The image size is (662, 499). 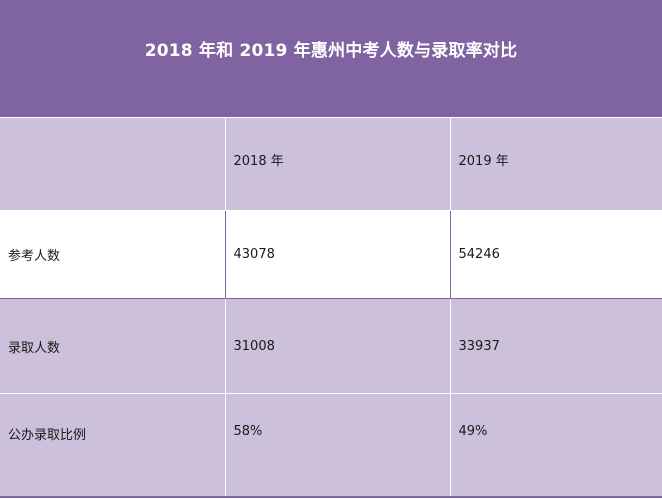 What do you see at coordinates (331, 51) in the screenshot?
I see `table-title: 2018 年和 2019 年惠州中考人数与录取率对比` at bounding box center [331, 51].